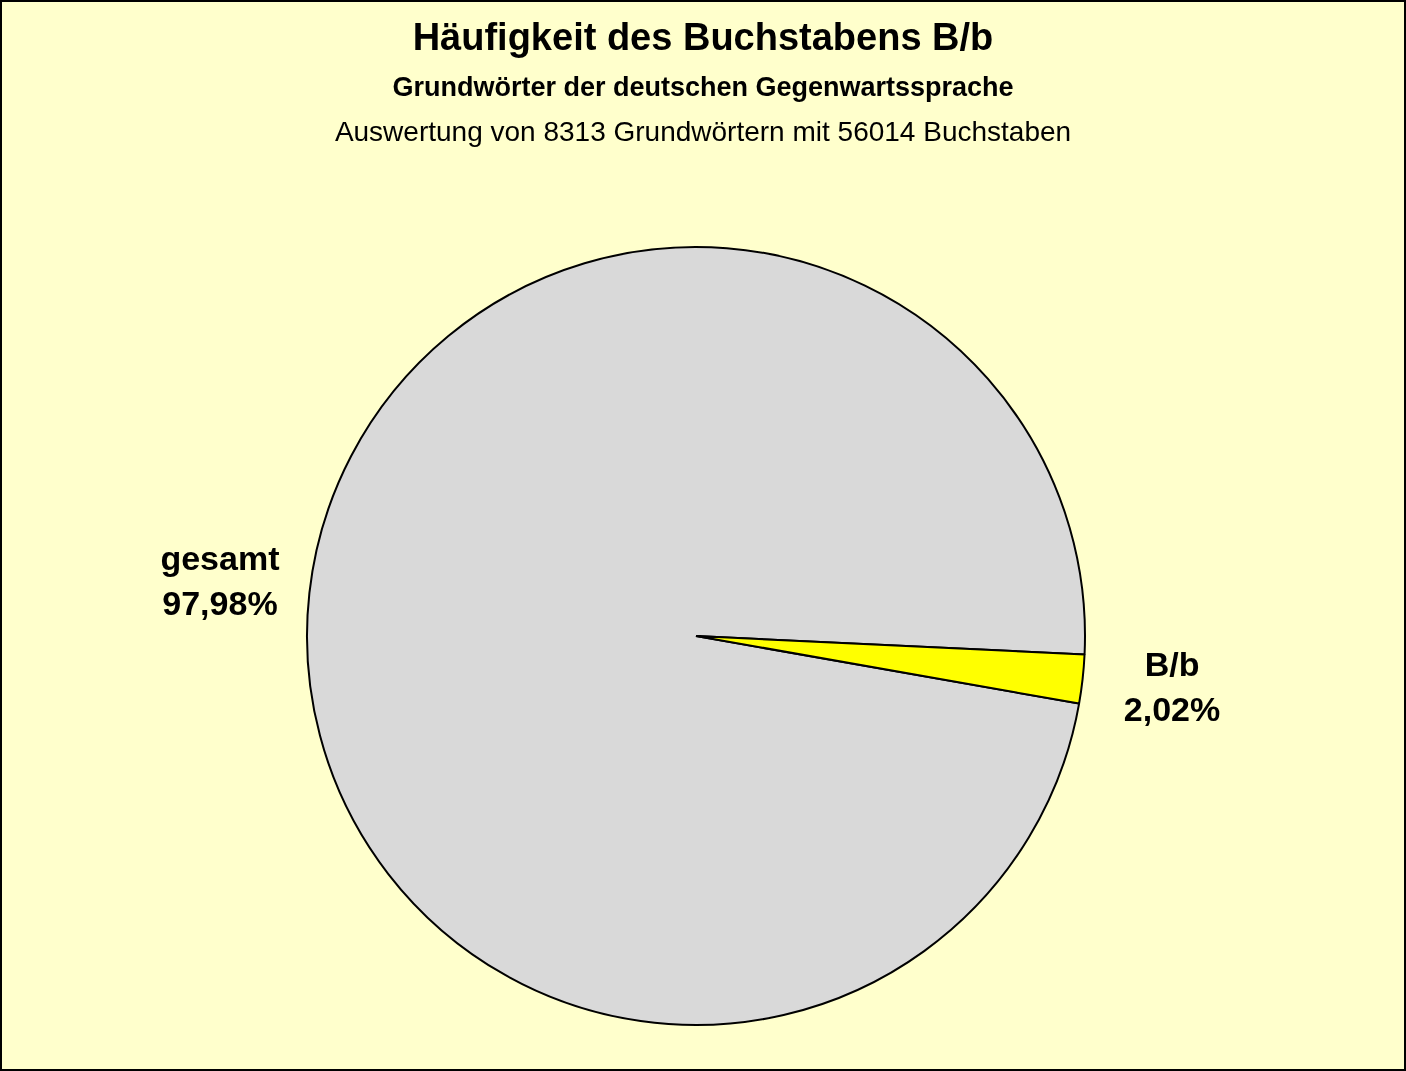  Describe the element at coordinates (220, 557) in the screenshot. I see `slice-label: gesamt` at that location.